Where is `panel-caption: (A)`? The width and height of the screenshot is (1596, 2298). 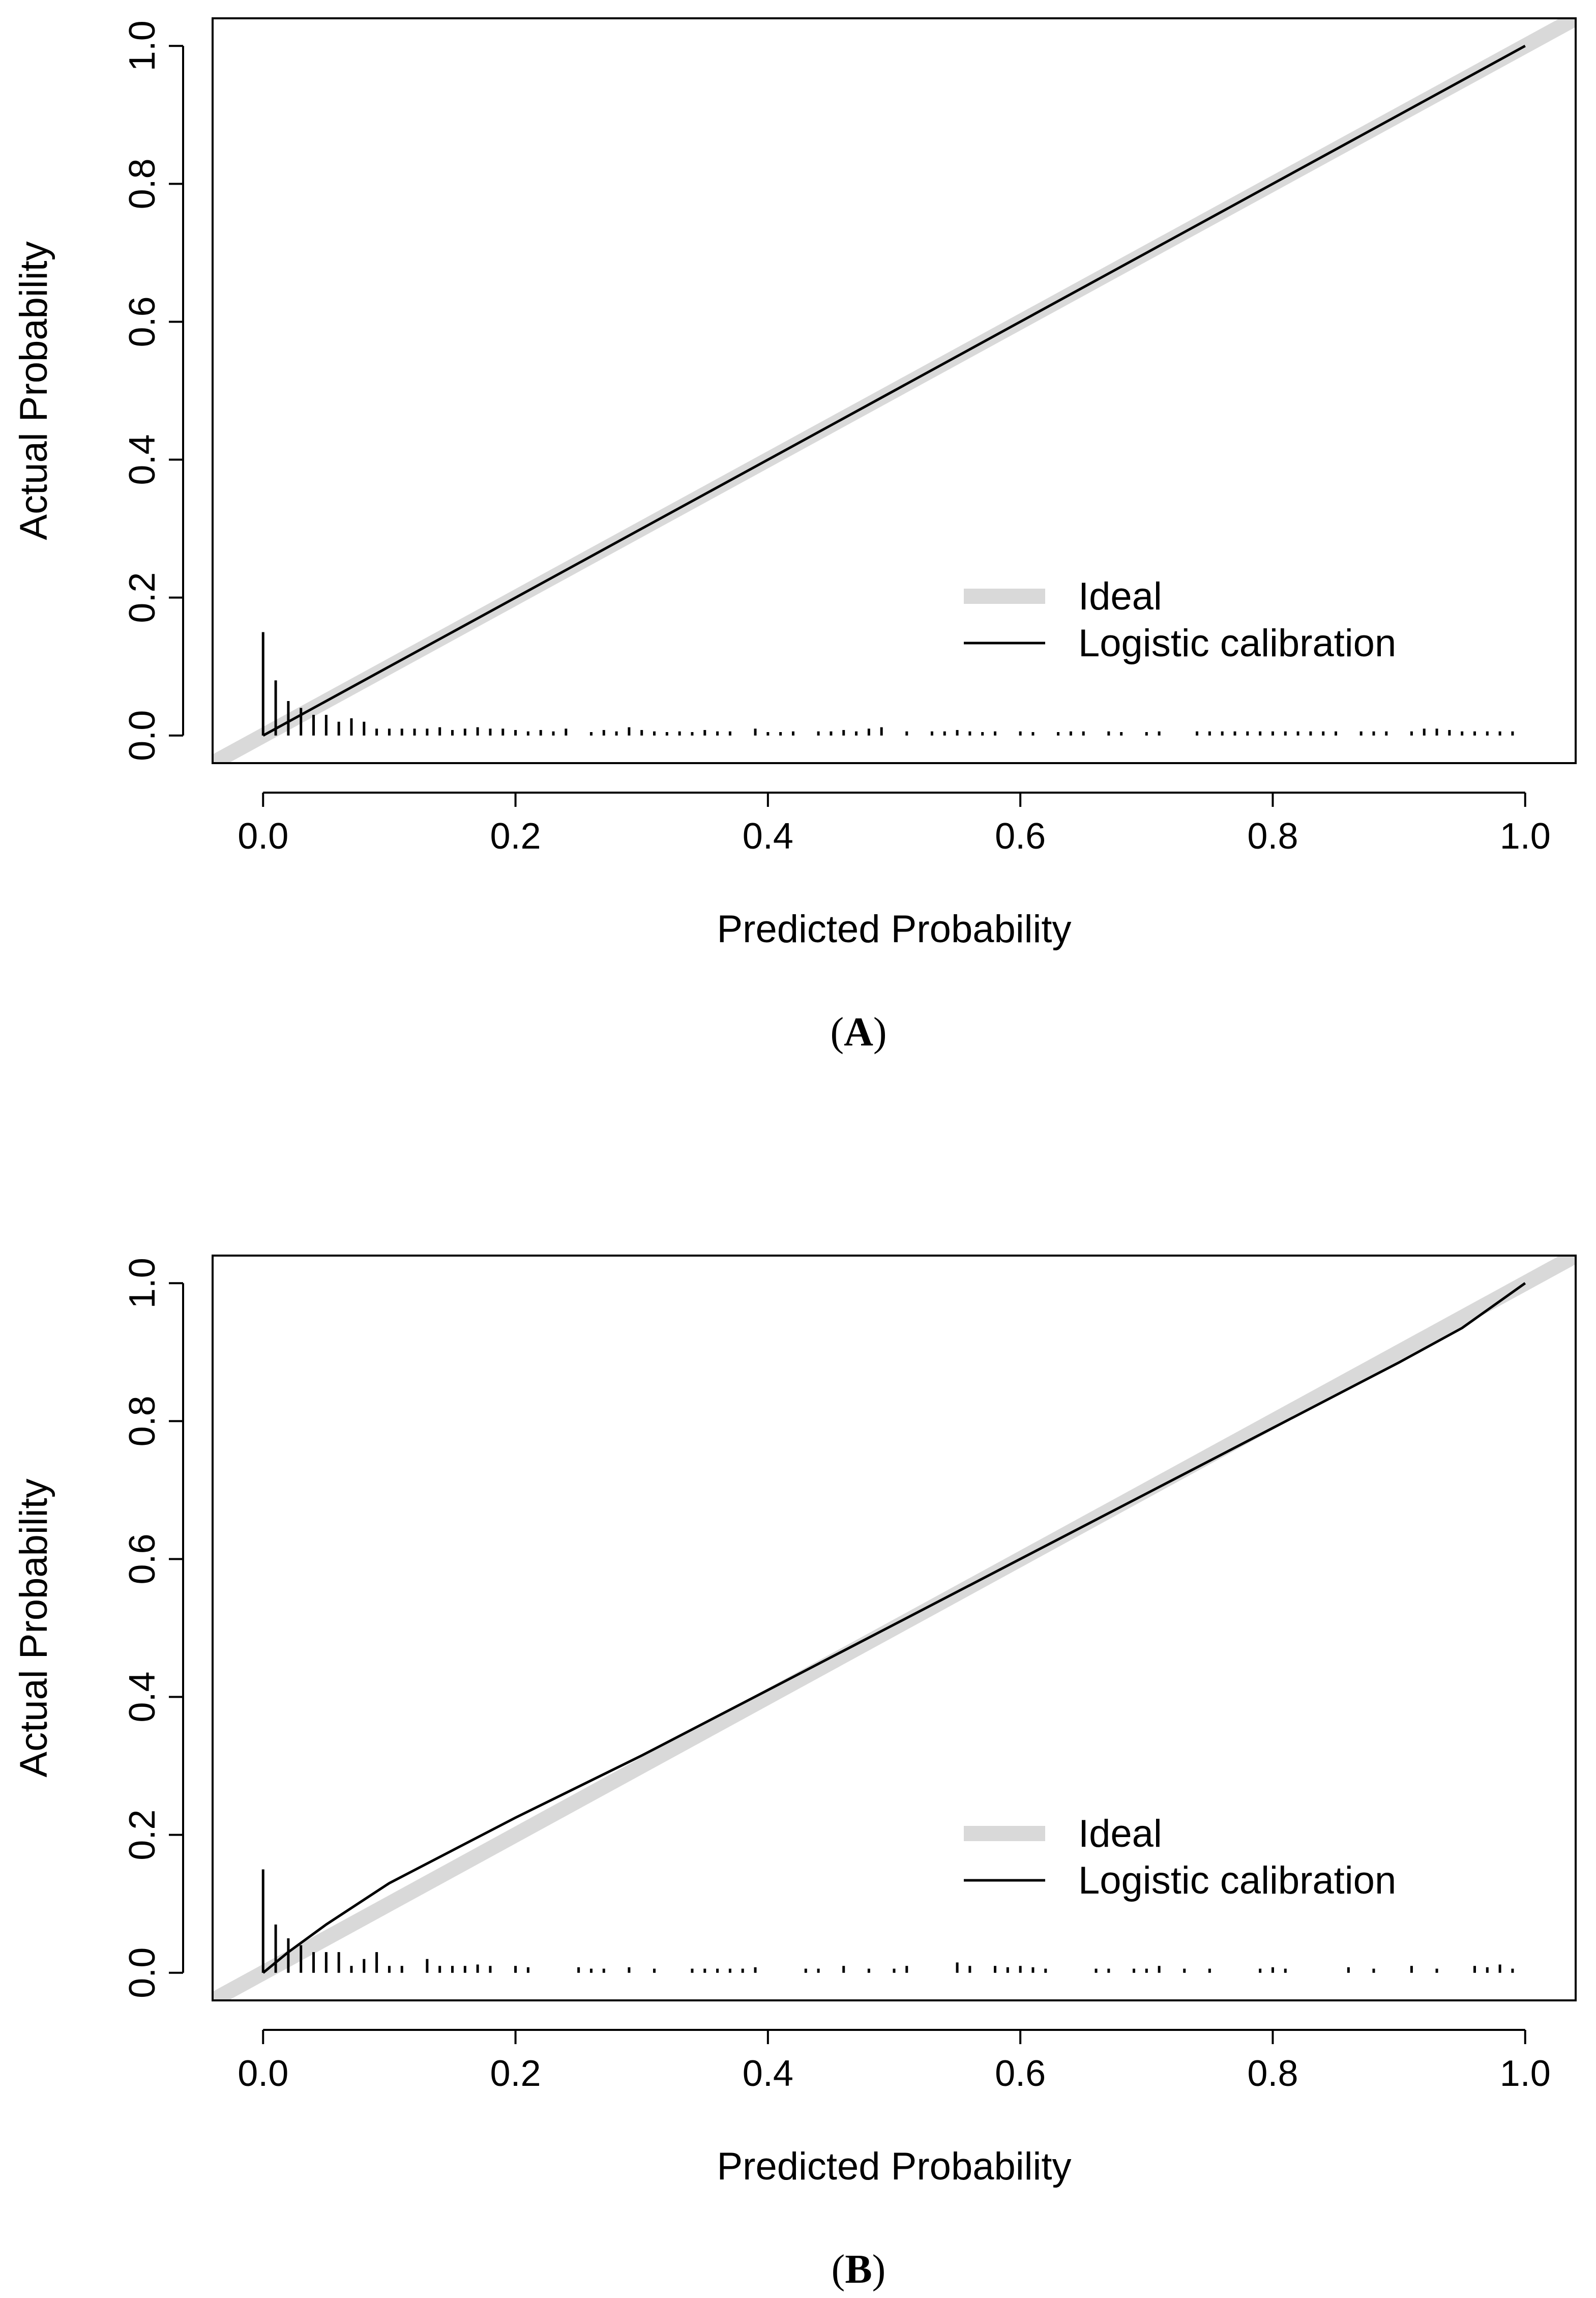
panel-caption: (A) is located at coordinates (858, 1032).